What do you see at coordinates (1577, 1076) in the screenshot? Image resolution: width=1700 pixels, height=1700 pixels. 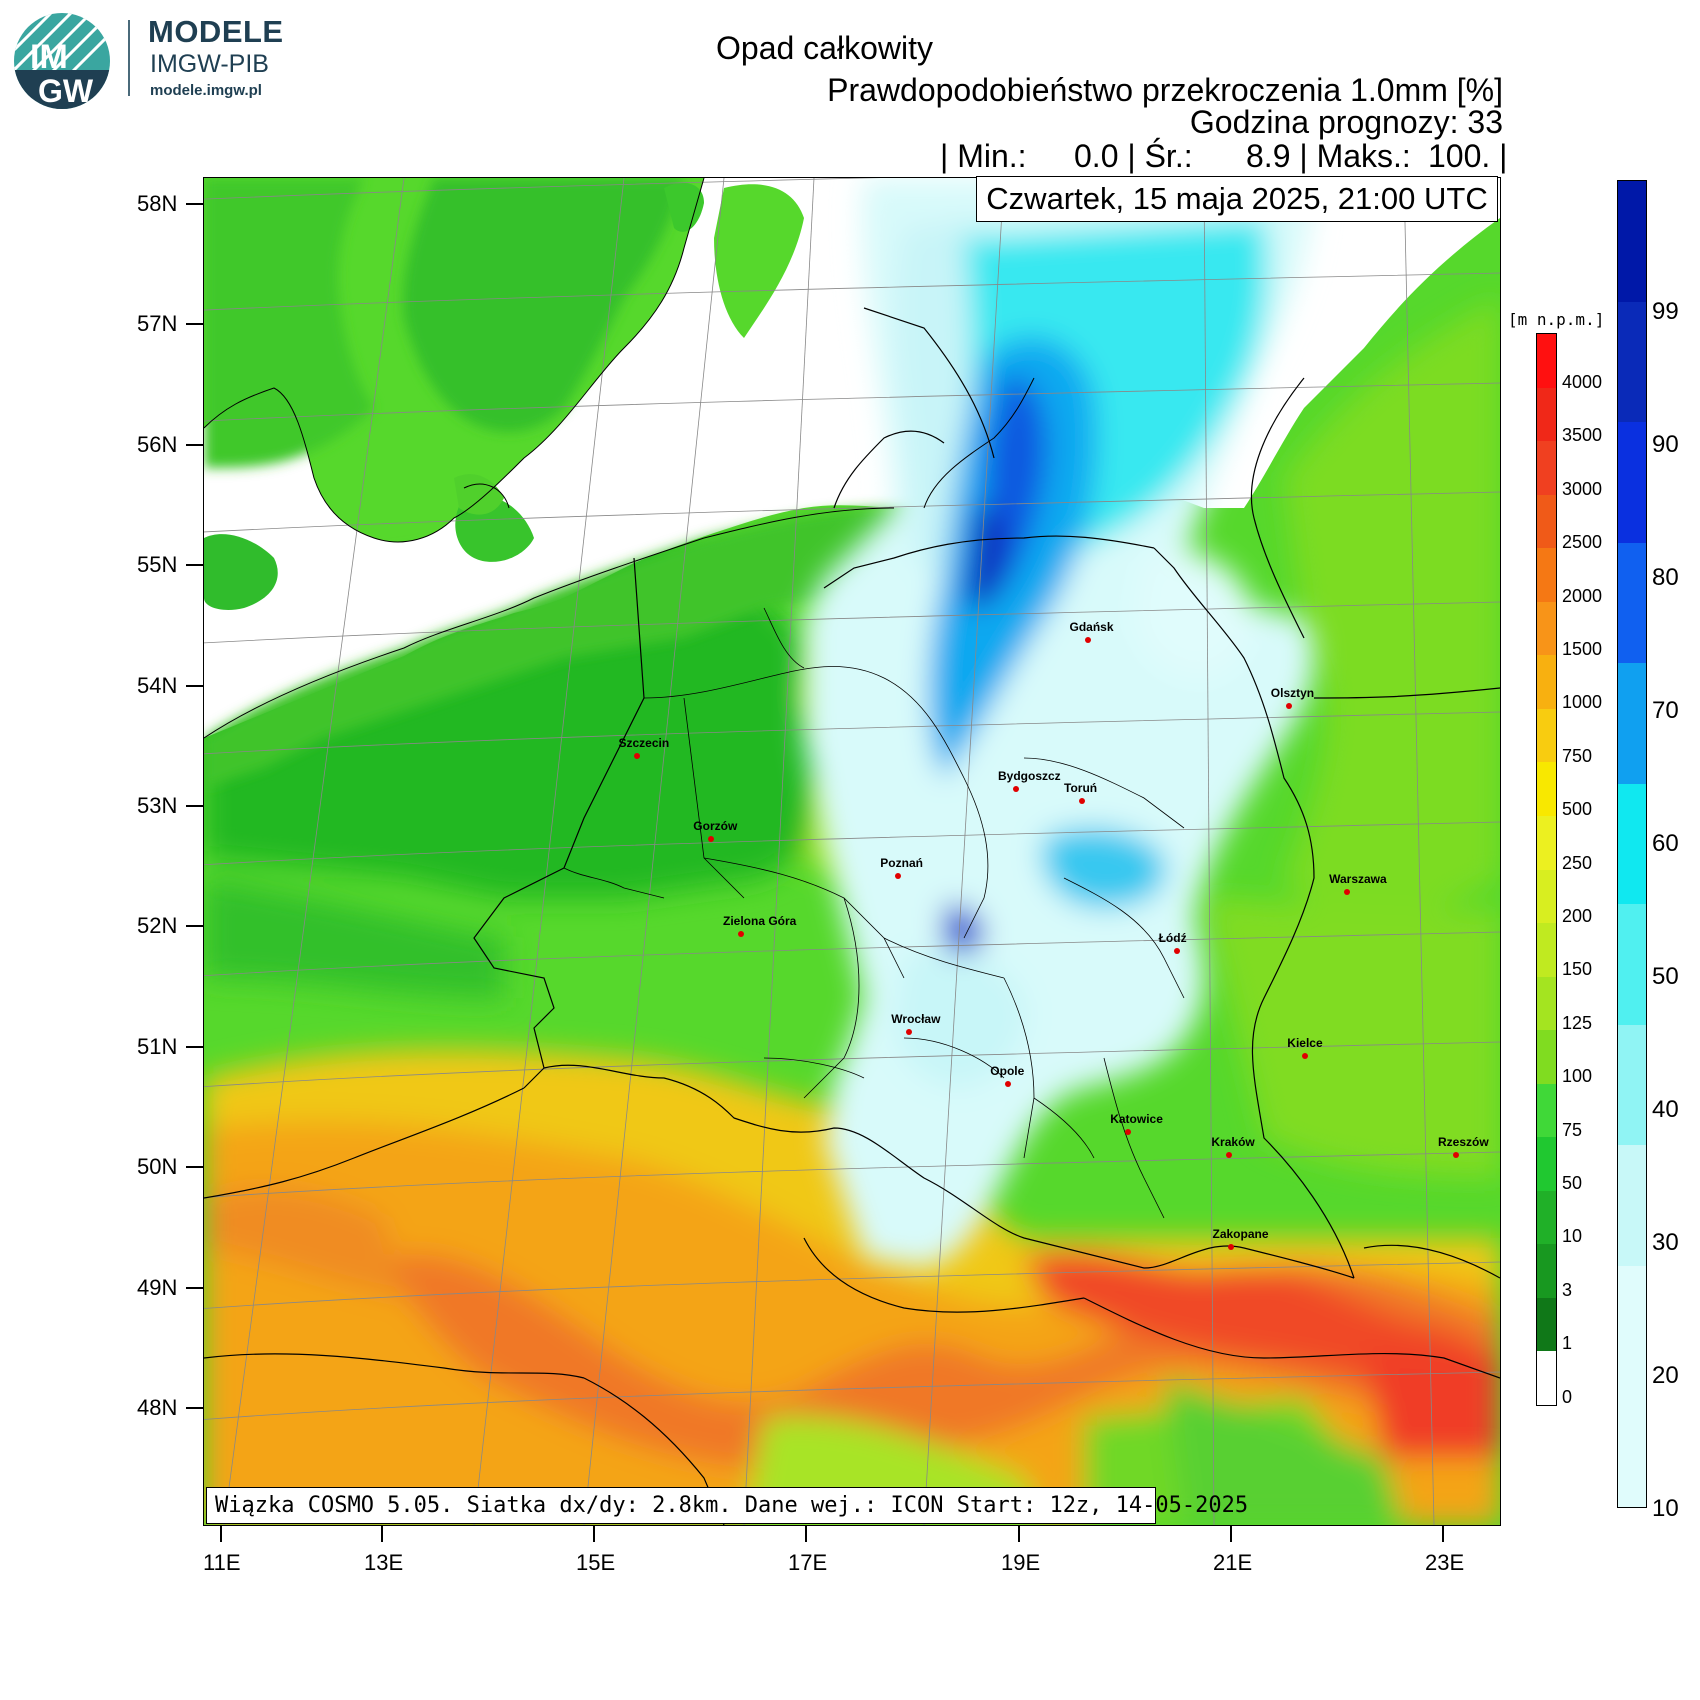 I see `elevation-label: 100` at bounding box center [1577, 1076].